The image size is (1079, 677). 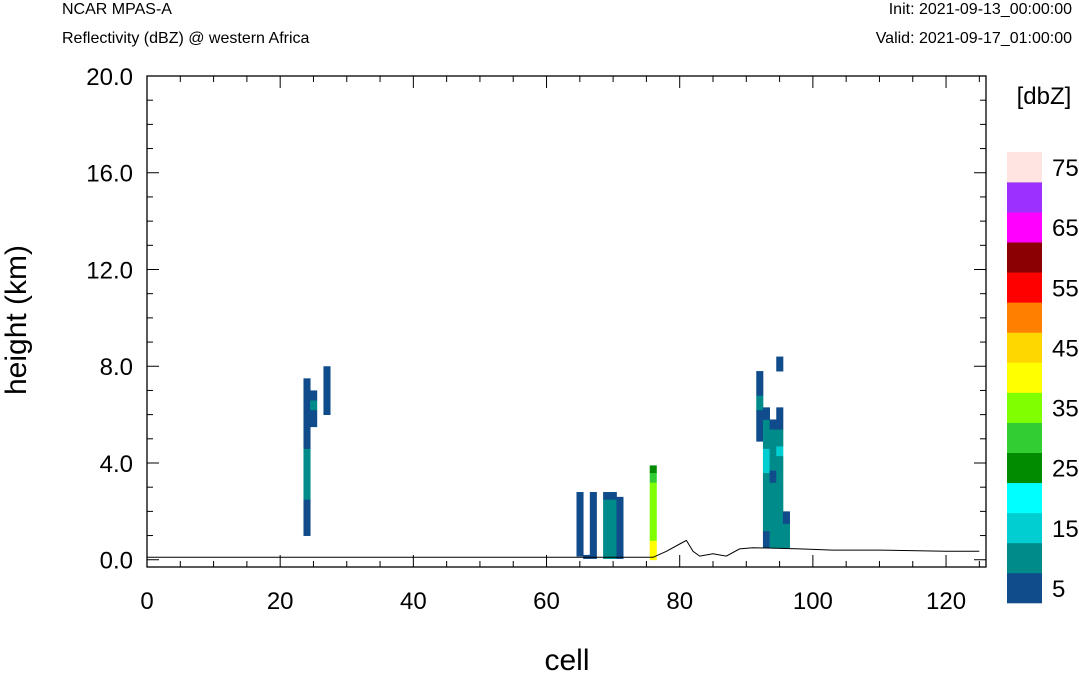 What do you see at coordinates (1065, 529) in the screenshot?
I see `colorbar-label: 15` at bounding box center [1065, 529].